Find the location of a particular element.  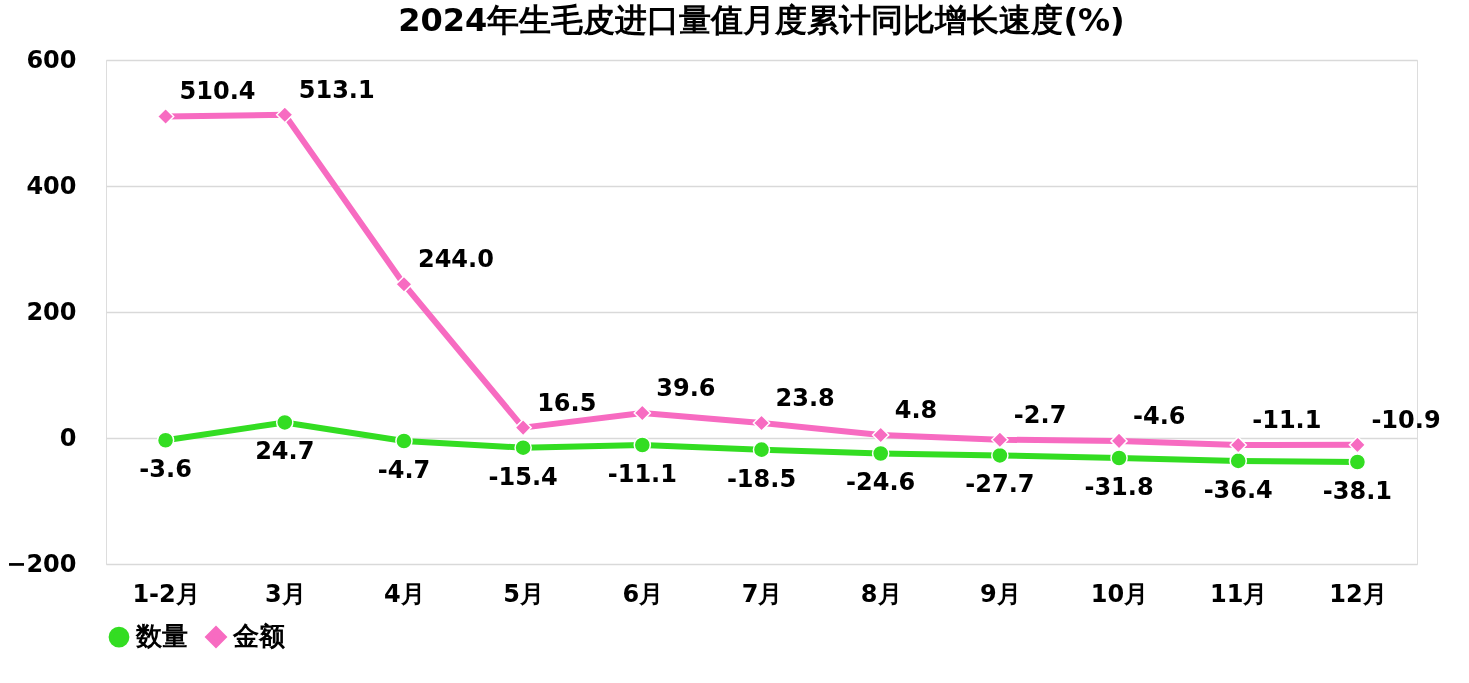

data-label: -4.7 is located at coordinates (404, 469).